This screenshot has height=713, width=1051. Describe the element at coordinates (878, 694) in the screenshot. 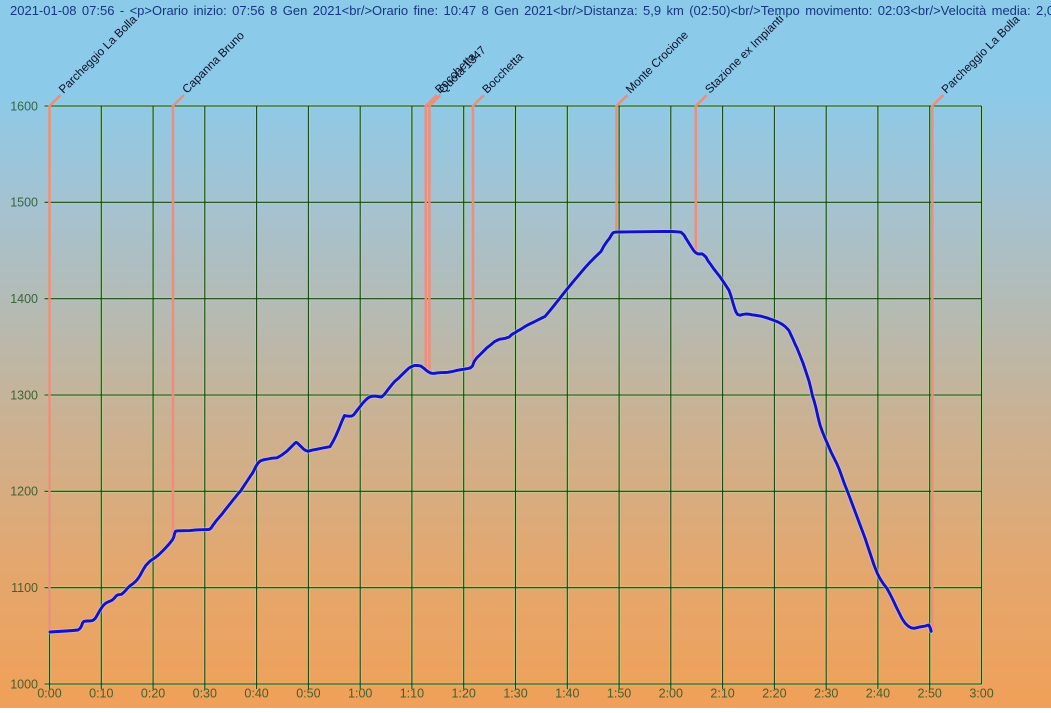

I see `svg-text: 2:40` at that location.